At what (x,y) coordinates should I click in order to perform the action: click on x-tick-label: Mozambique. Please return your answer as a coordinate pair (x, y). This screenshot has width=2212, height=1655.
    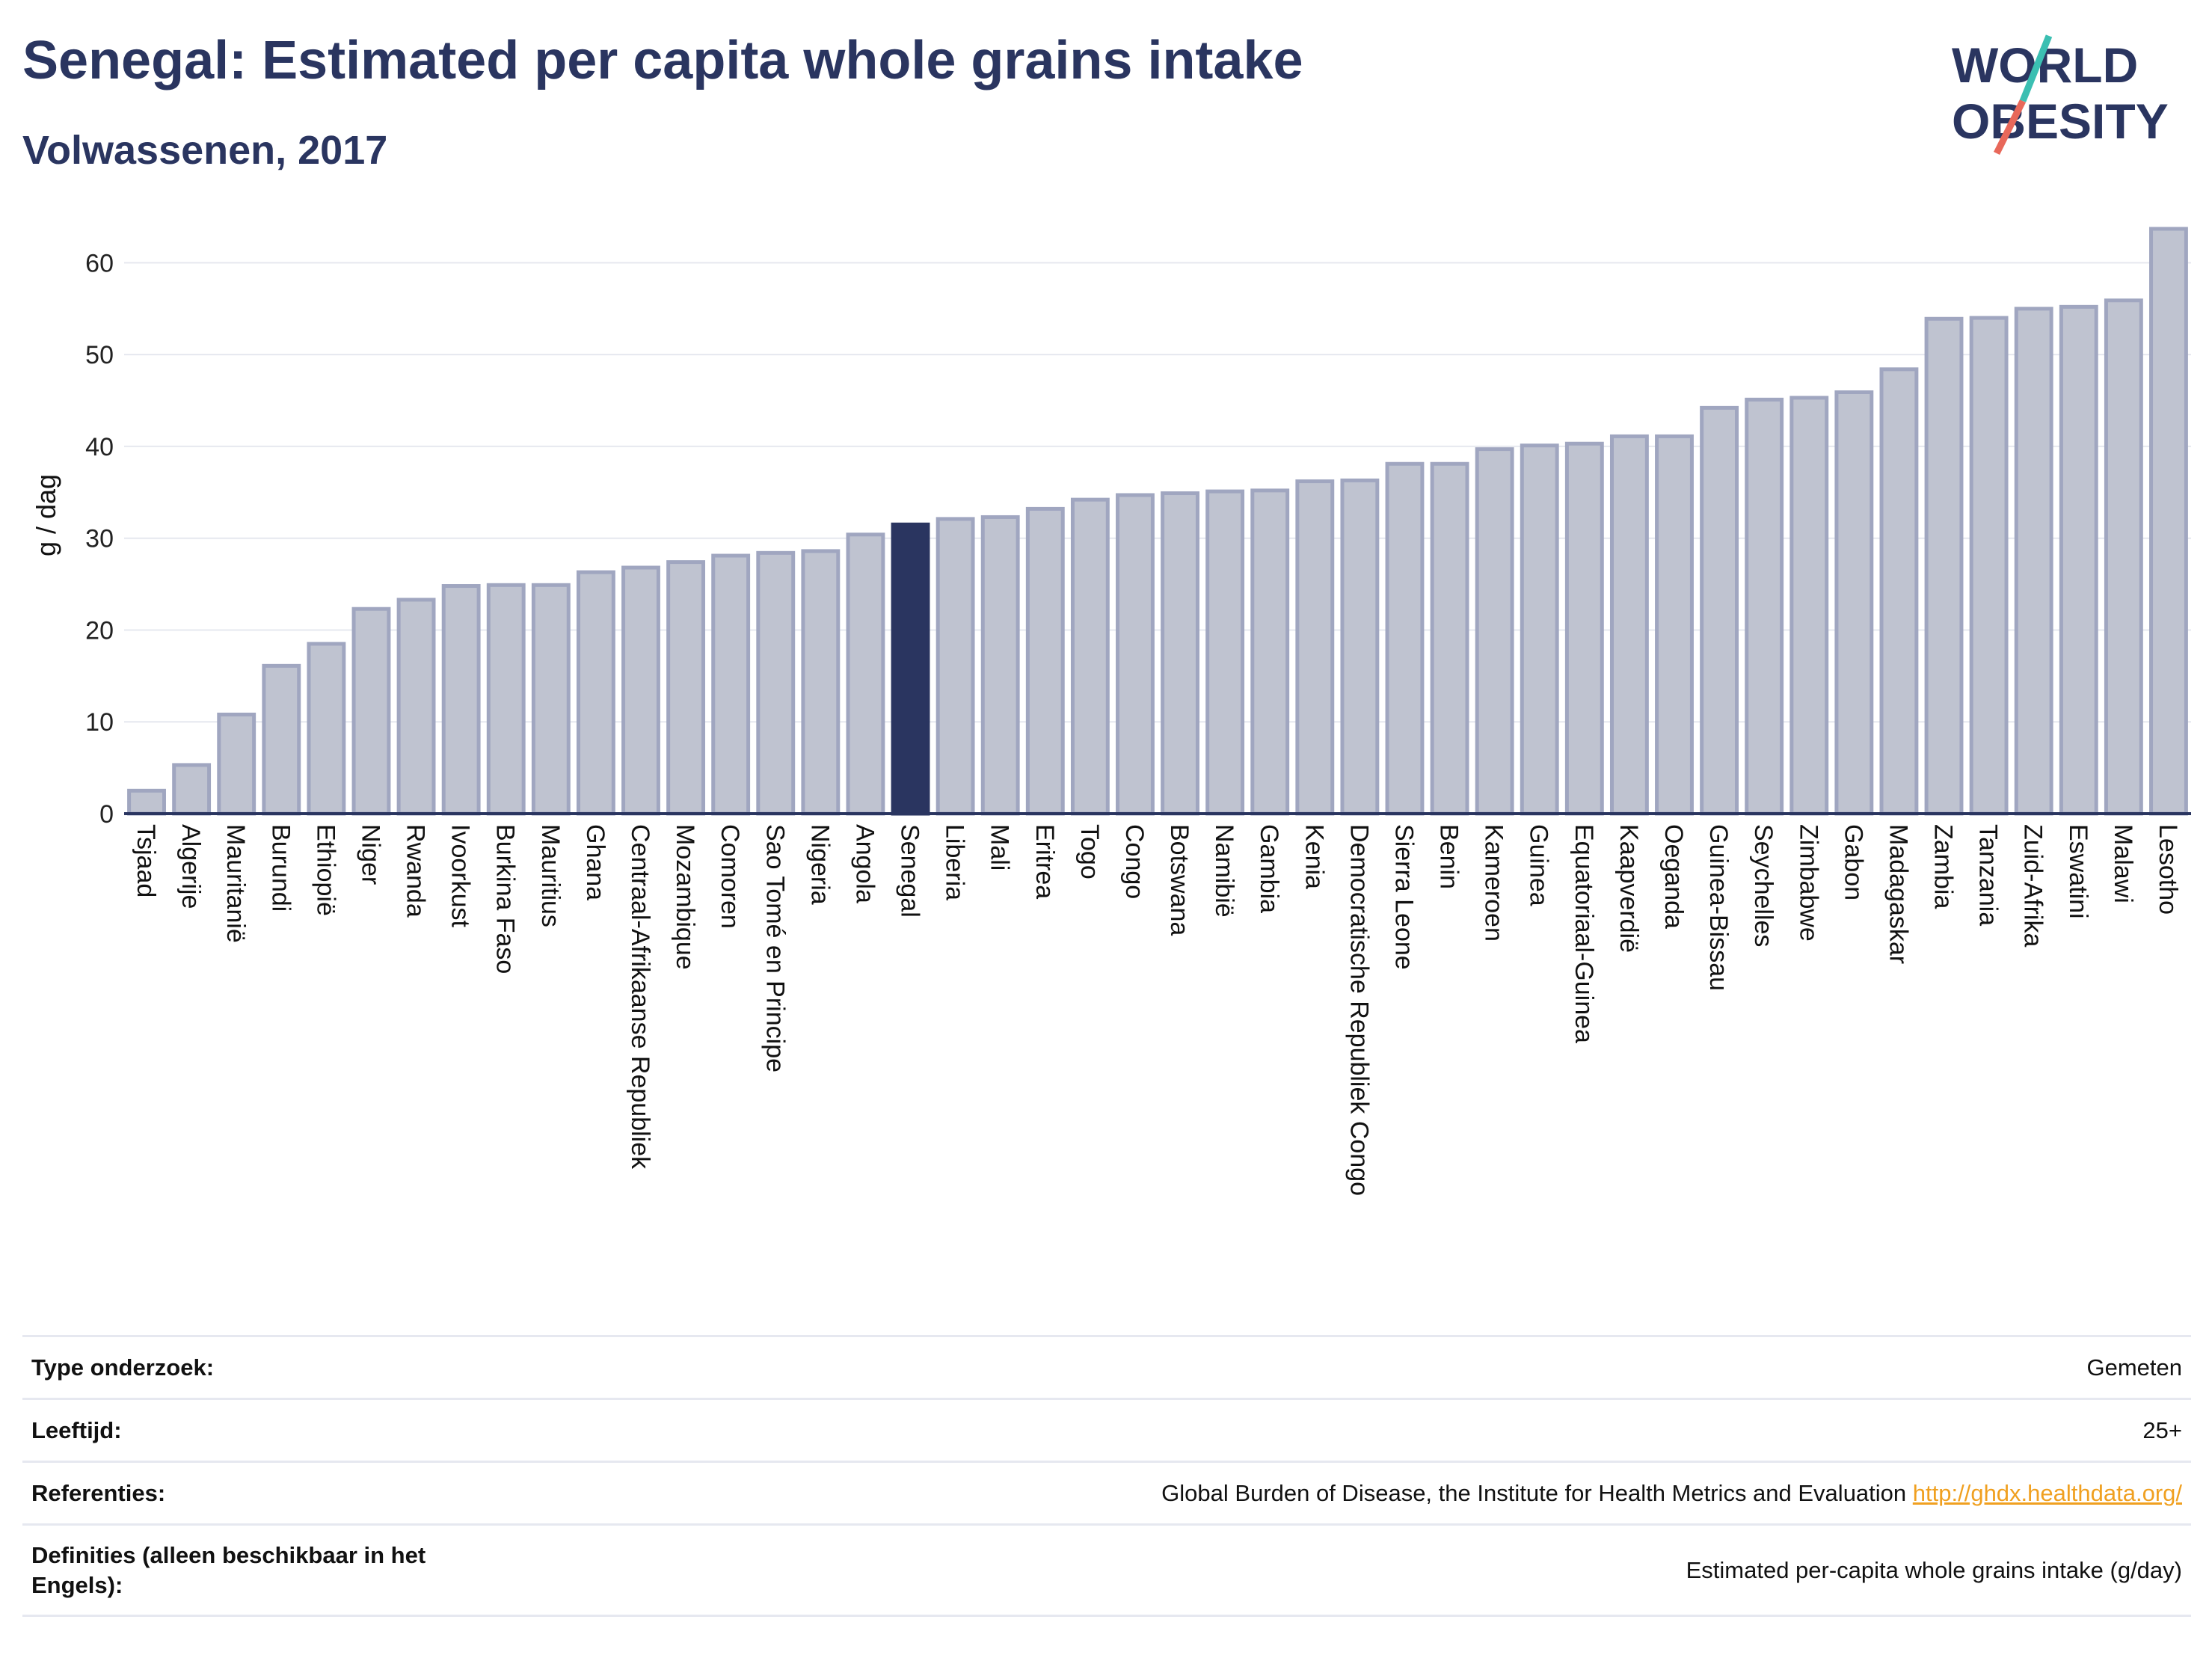
    Looking at the image, I should click on (685, 897).